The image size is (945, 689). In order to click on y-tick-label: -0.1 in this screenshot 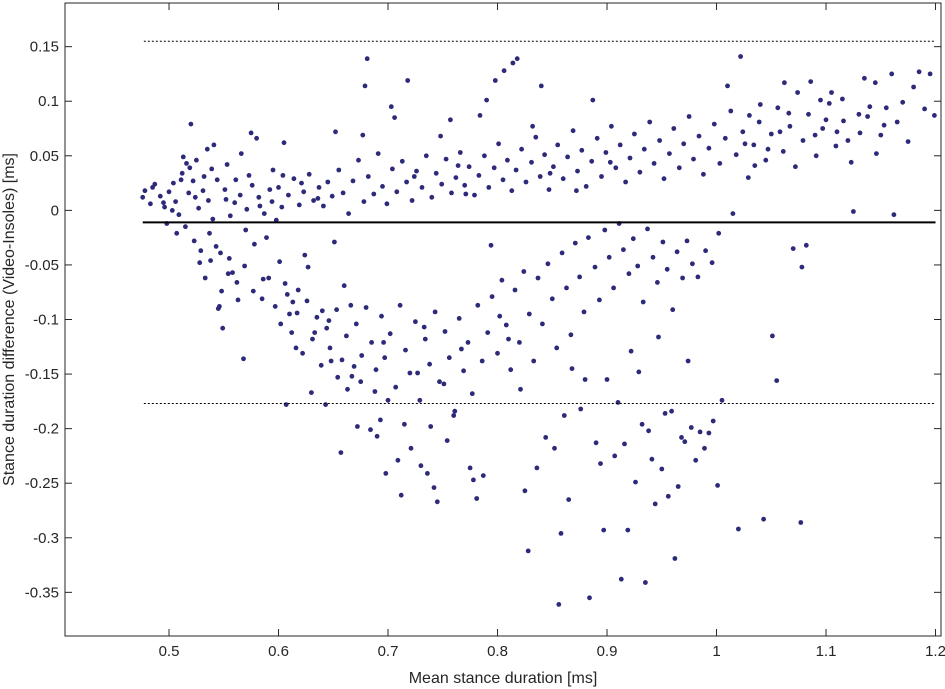, I will do `click(46, 320)`.